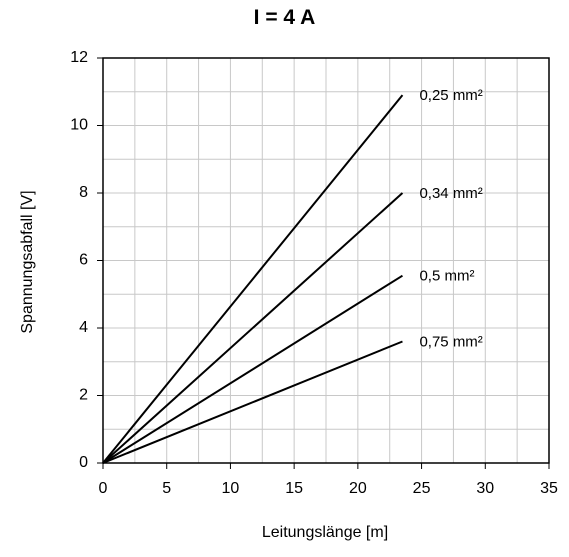  I want to click on y-tick-label: 8, so click(83, 192).